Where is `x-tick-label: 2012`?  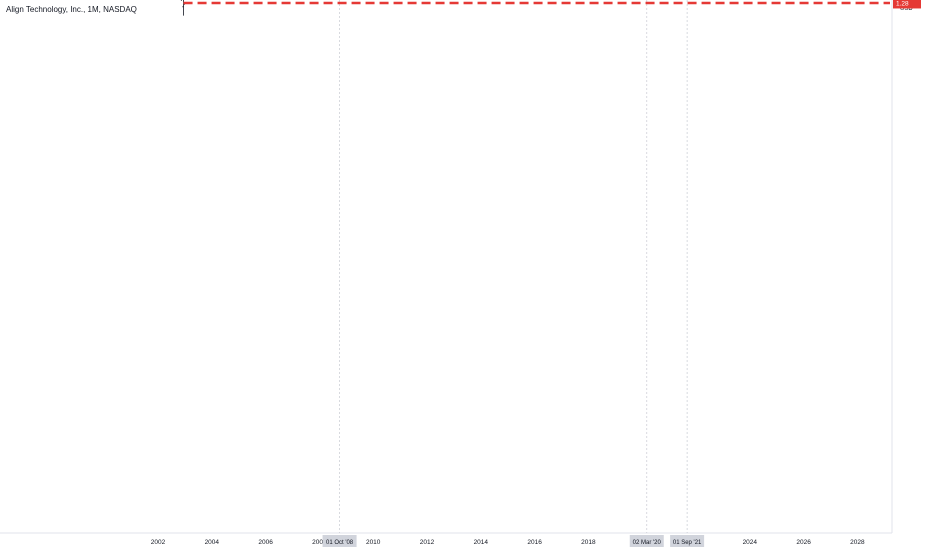 x-tick-label: 2012 is located at coordinates (427, 542).